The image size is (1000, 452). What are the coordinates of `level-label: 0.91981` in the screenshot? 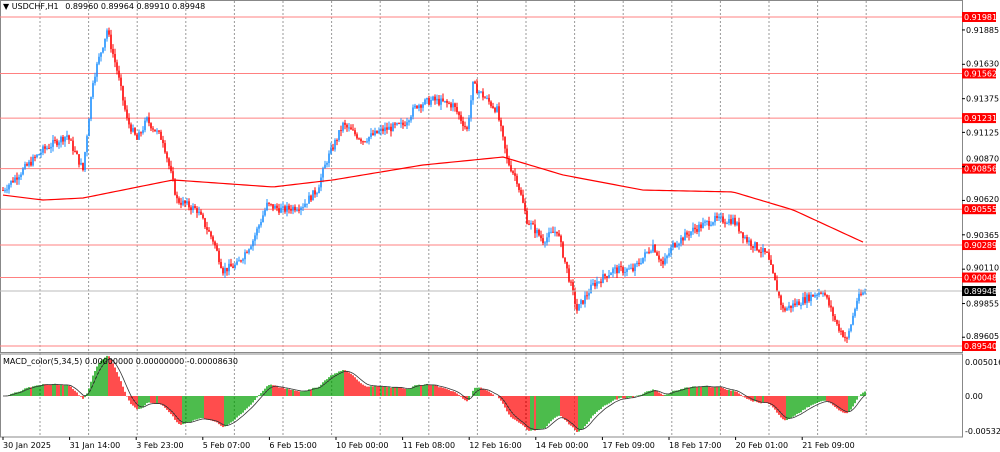 It's located at (980, 17).